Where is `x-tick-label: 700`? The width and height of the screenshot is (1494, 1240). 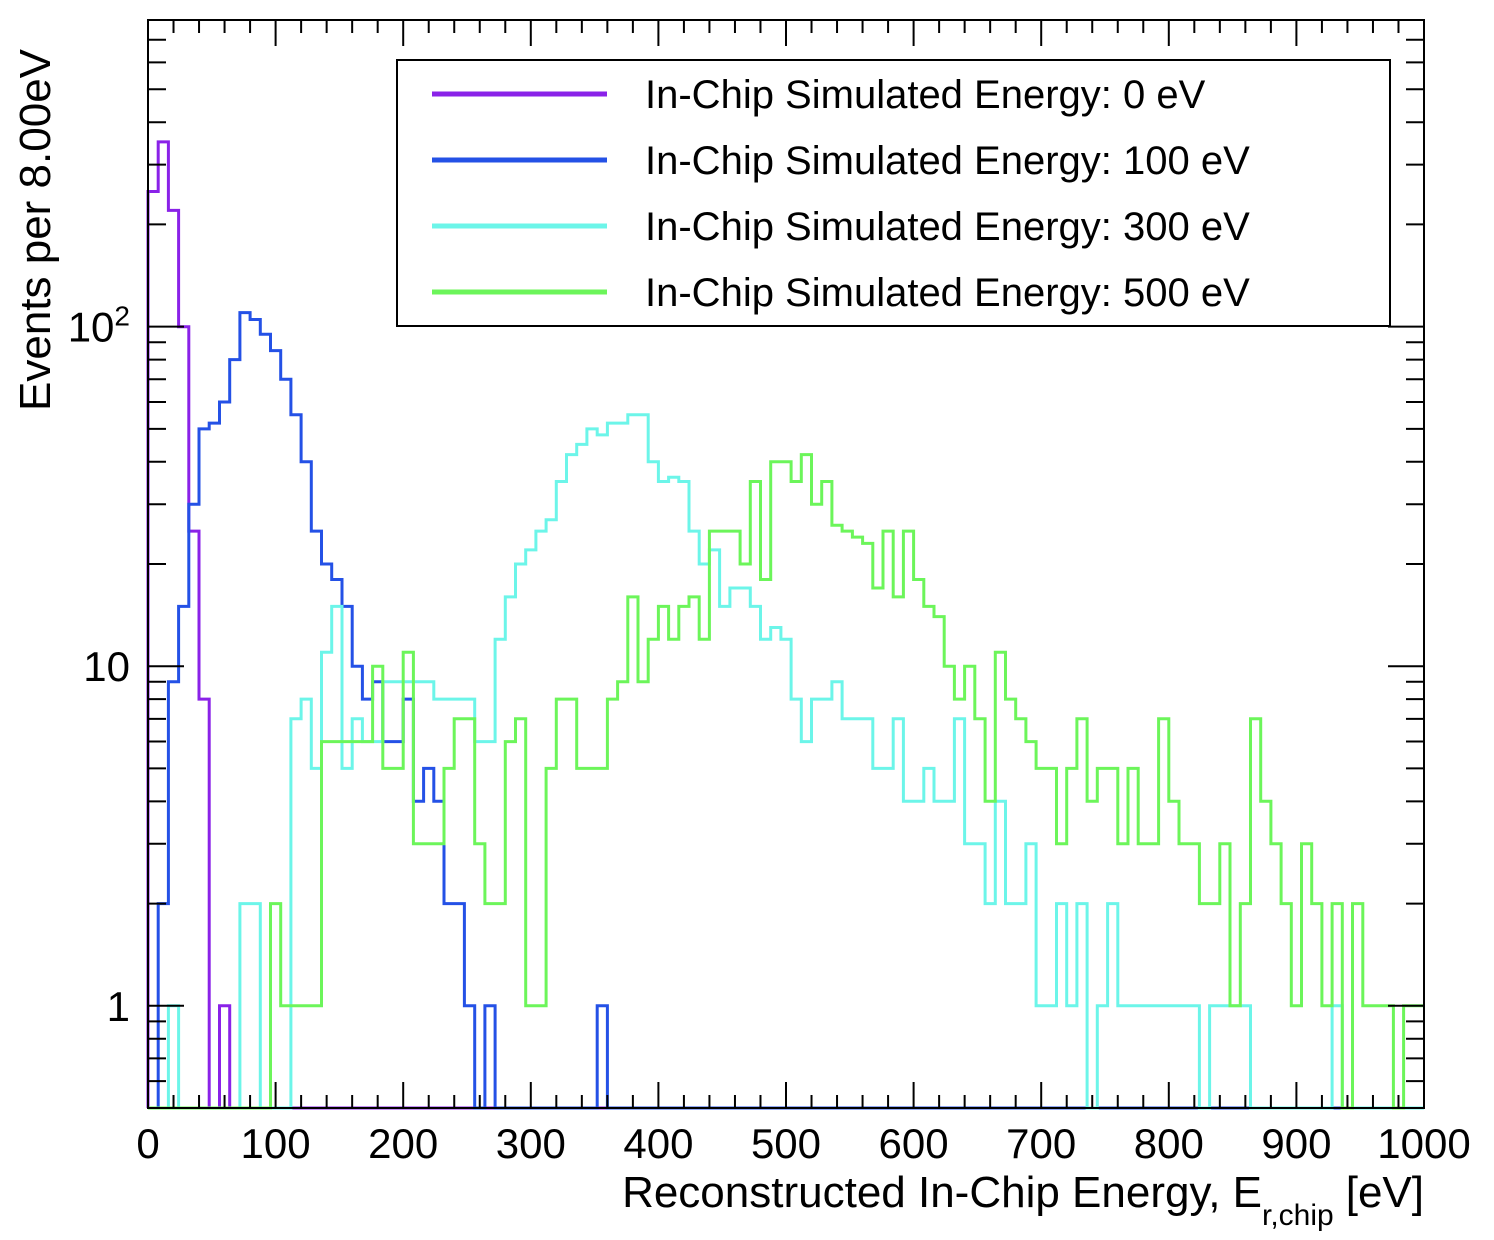 x-tick-label: 700 is located at coordinates (1041, 1143).